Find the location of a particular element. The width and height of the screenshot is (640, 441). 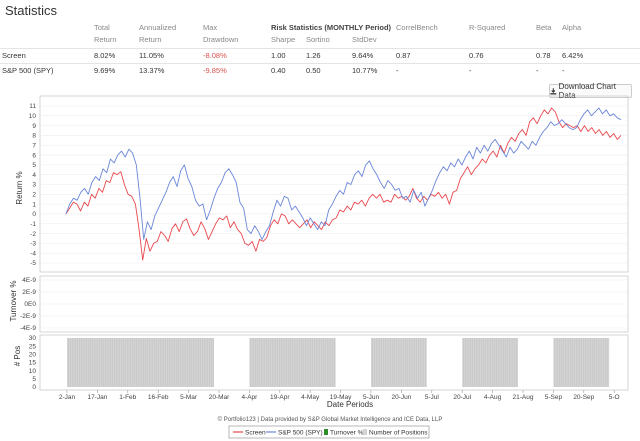

x-tick-label: 5-Jul is located at coordinates (432, 397).